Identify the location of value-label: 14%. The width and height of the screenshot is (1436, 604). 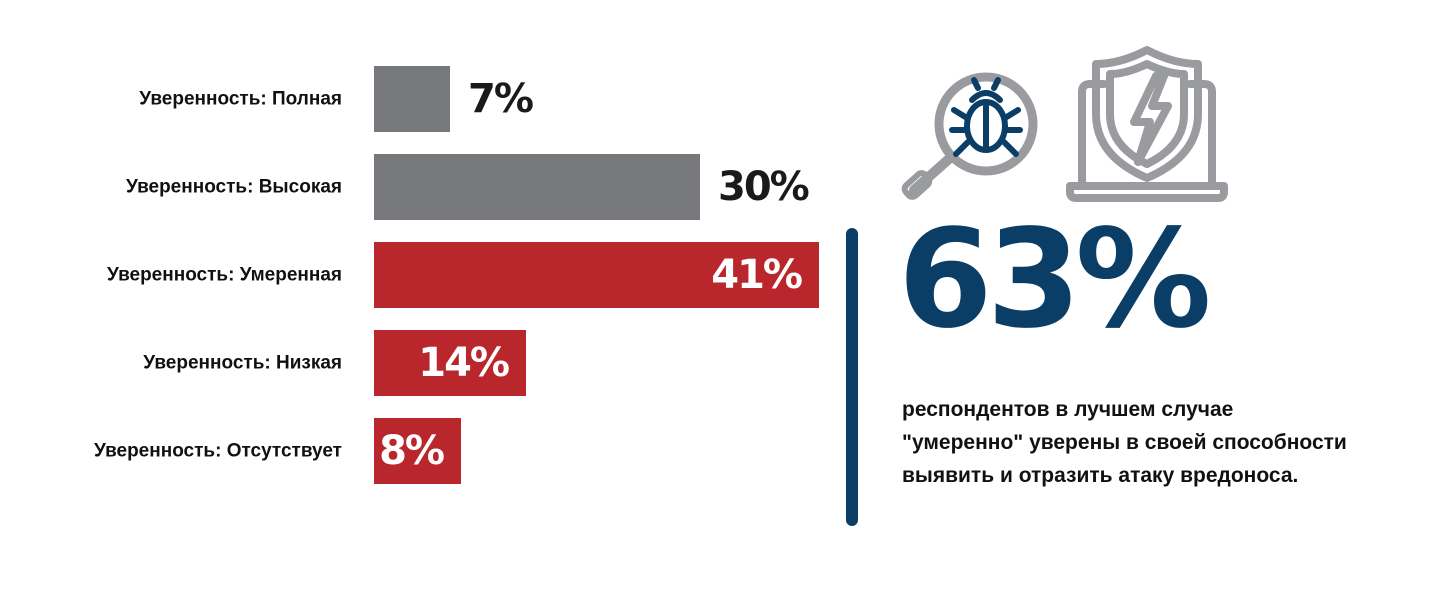
(463, 363).